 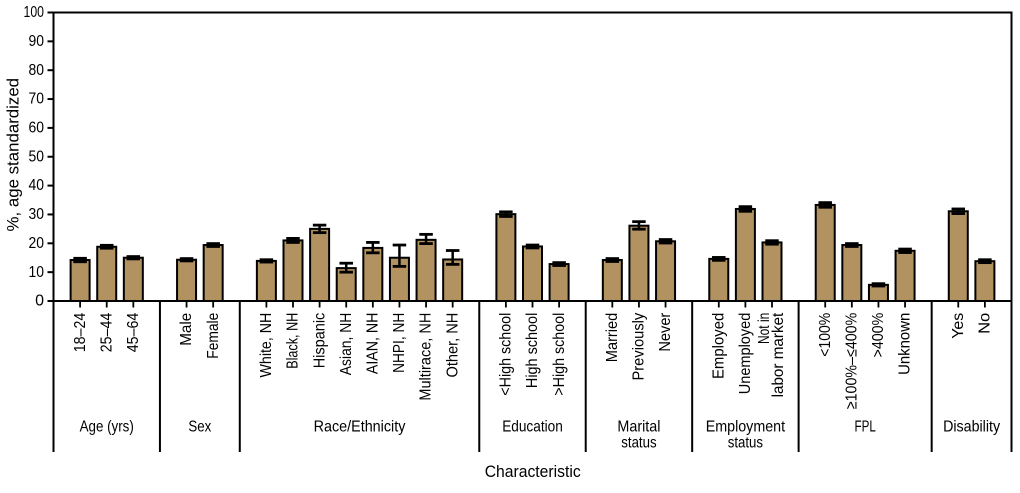 I want to click on svg-text: <High school, so click(x=506, y=354).